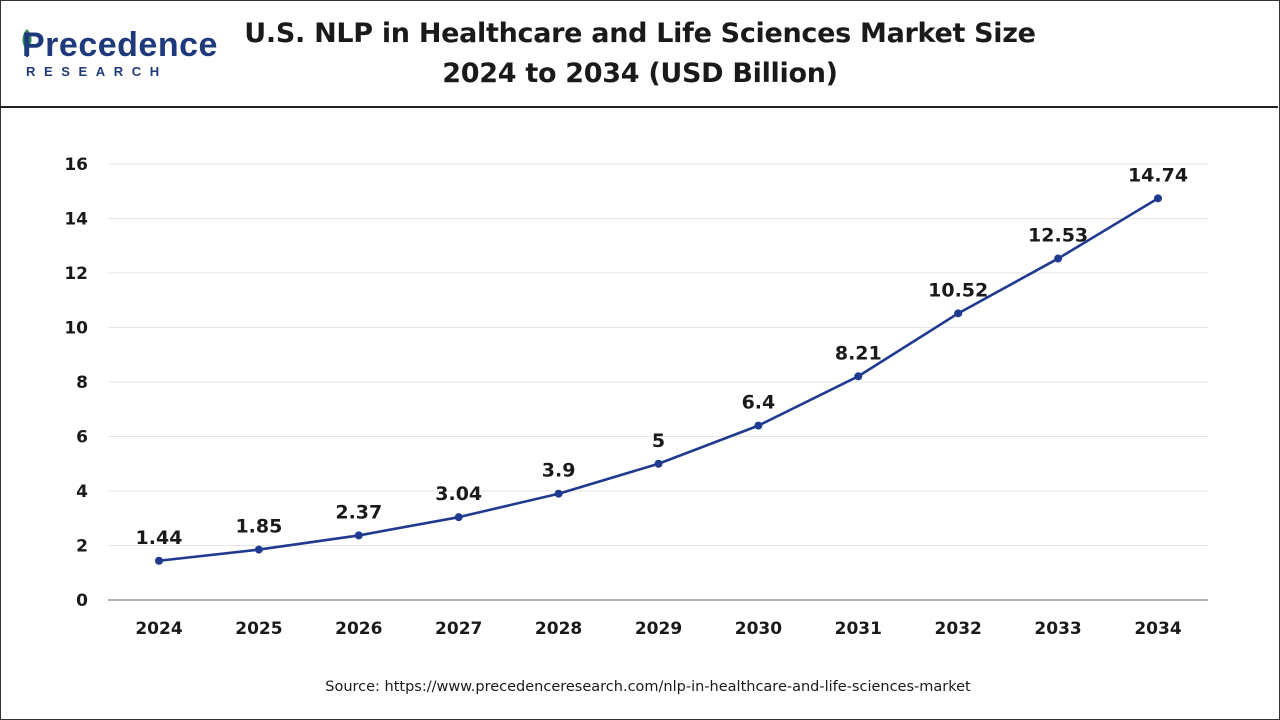  I want to click on brand-logo: Precedence RESEARCH, so click(122, 56).